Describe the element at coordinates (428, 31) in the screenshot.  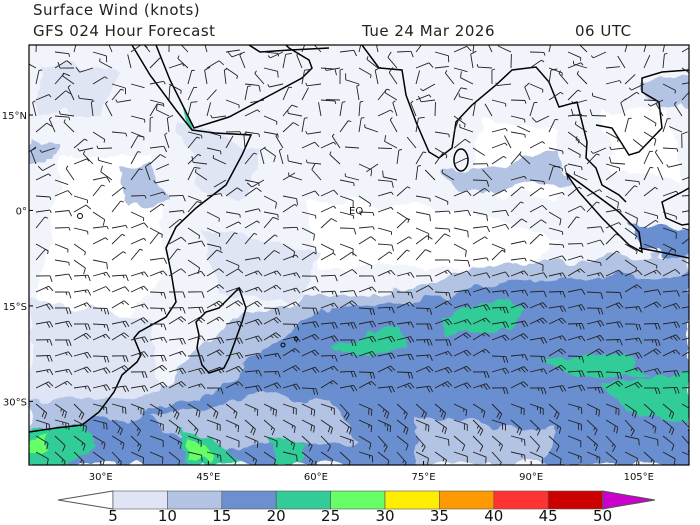
I see `valid-date: Tue 24 Mar 2026` at that location.